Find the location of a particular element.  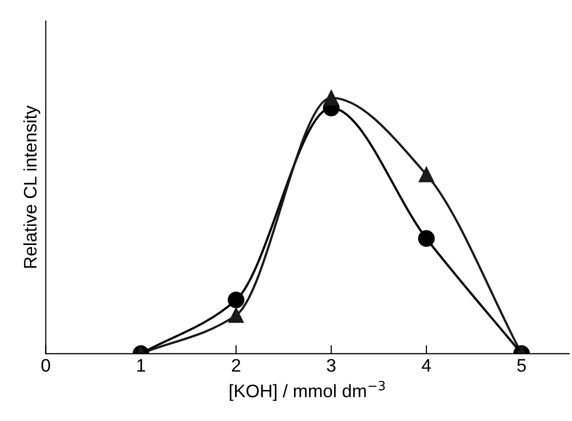

x-tick-label: 4 is located at coordinates (426, 365).